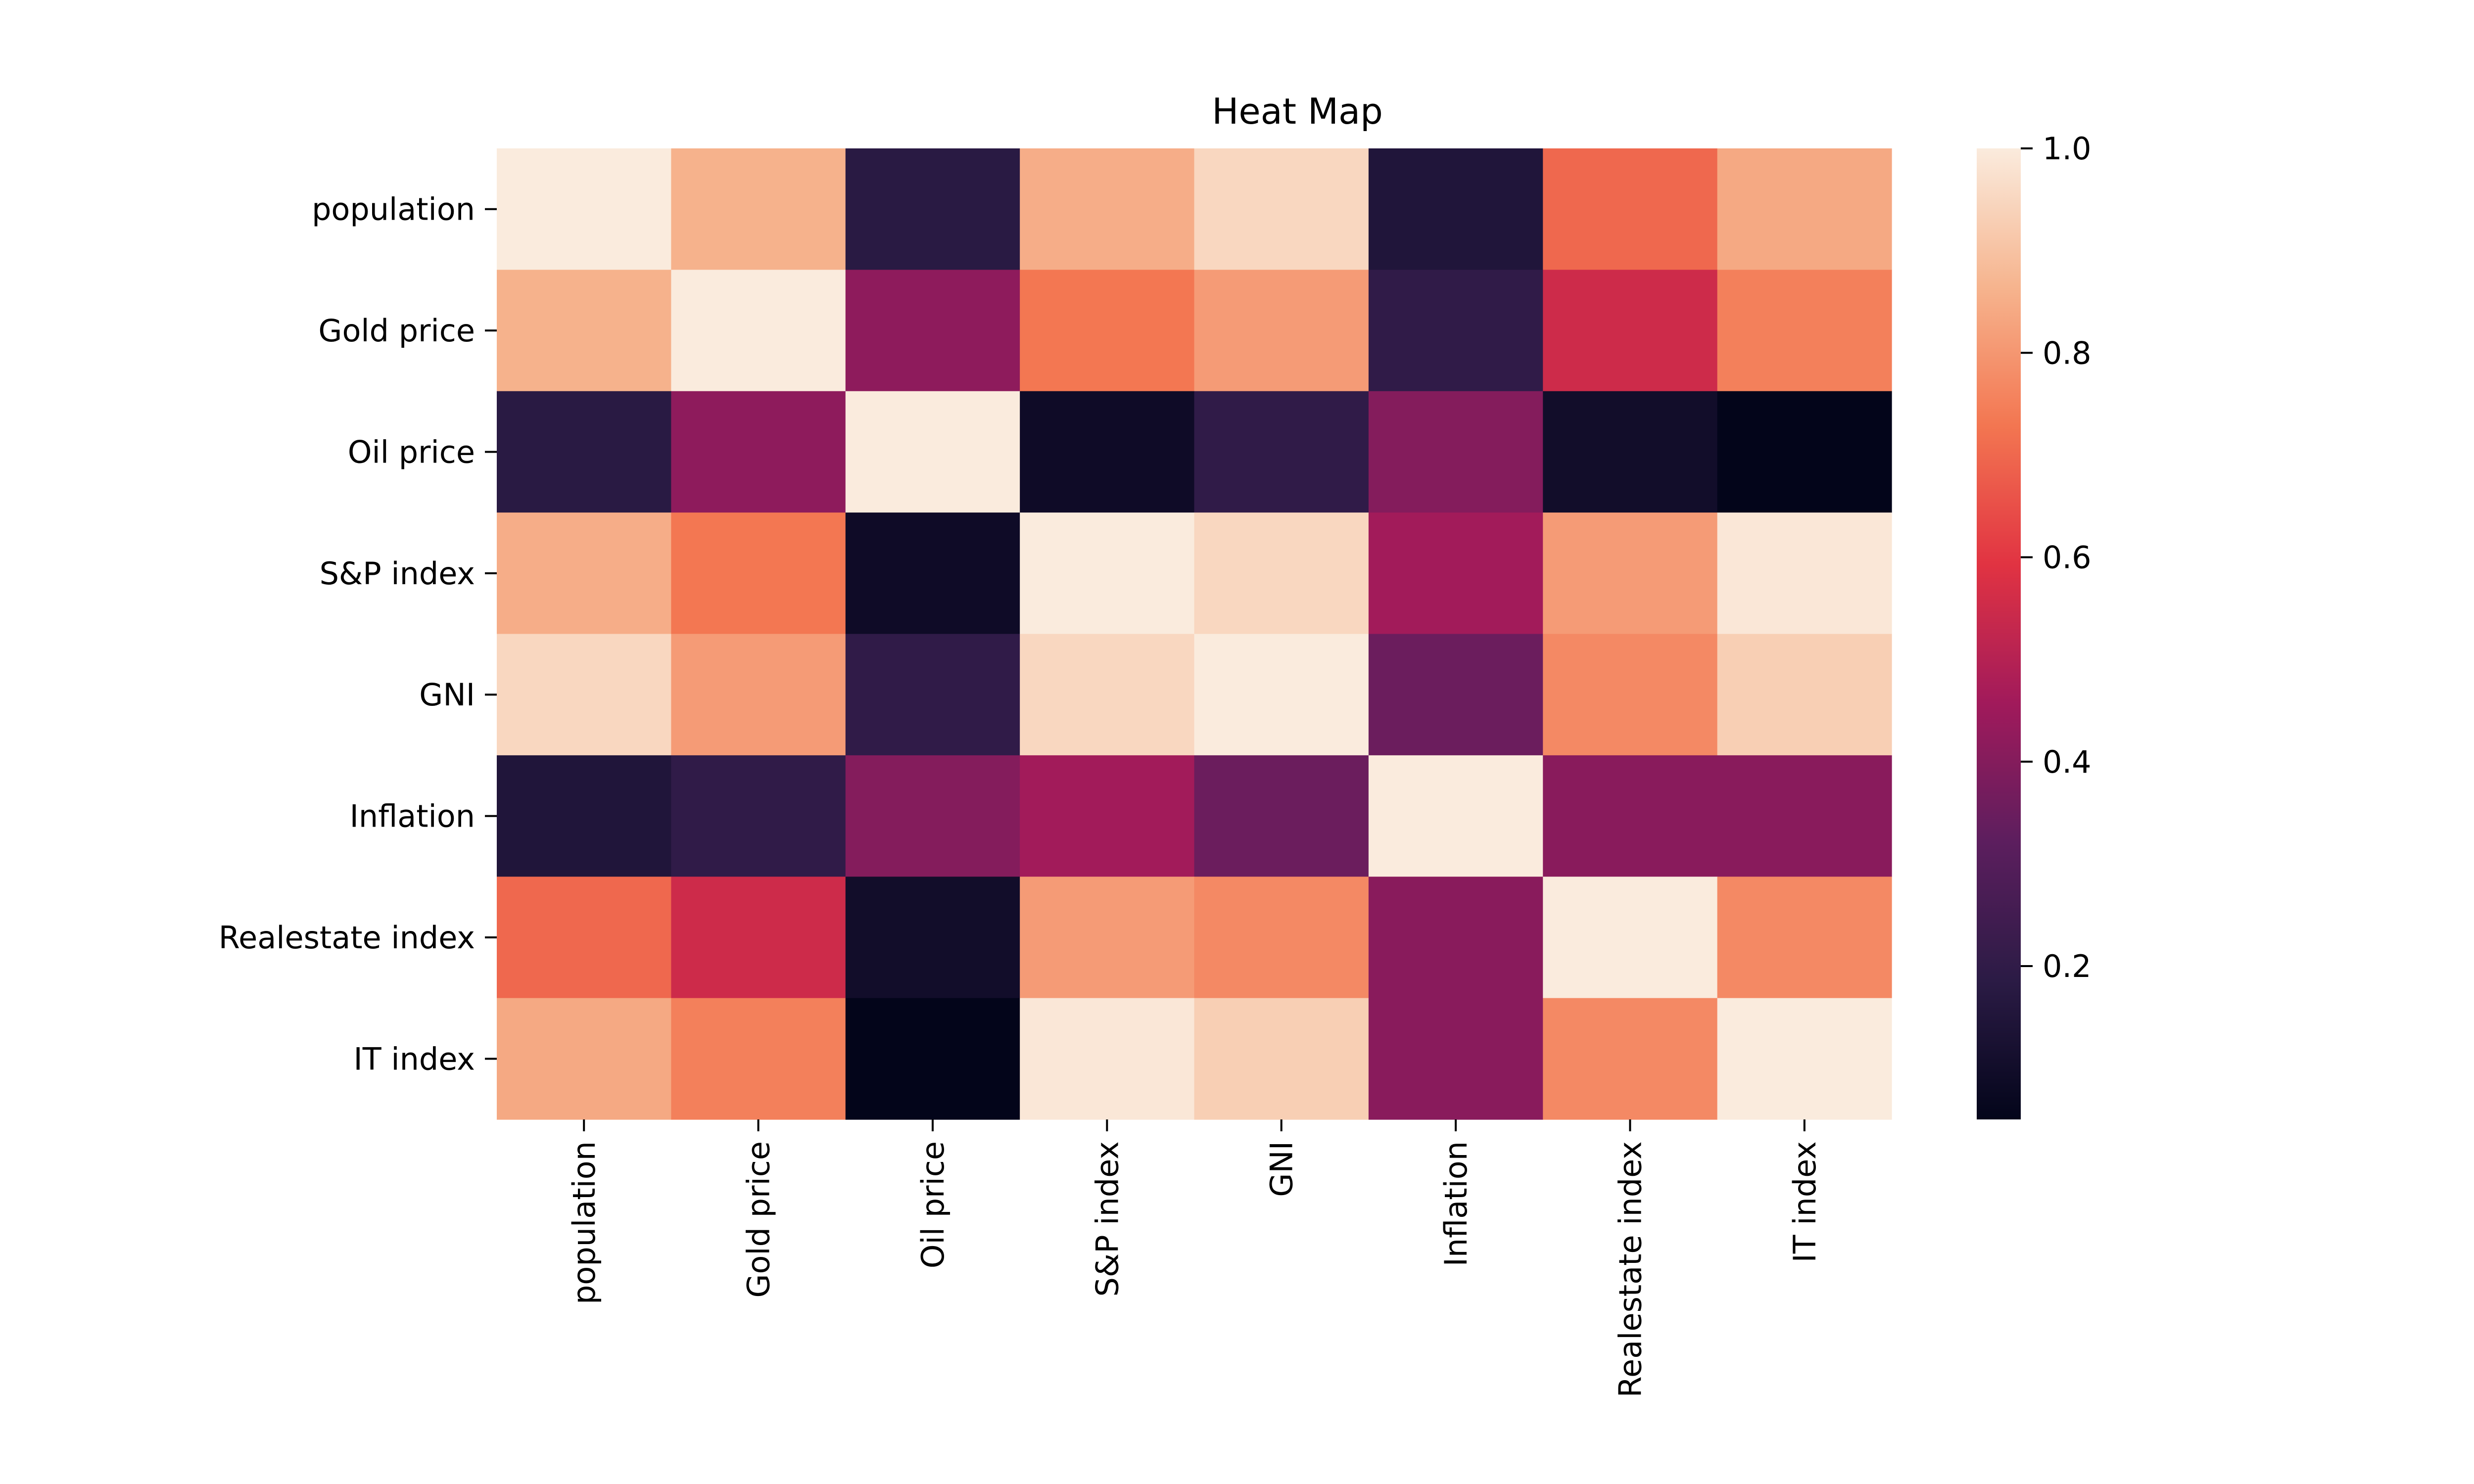 The height and width of the screenshot is (1484, 2474). What do you see at coordinates (1630, 1269) in the screenshot?
I see `x-tick-label: Realestate index` at bounding box center [1630, 1269].